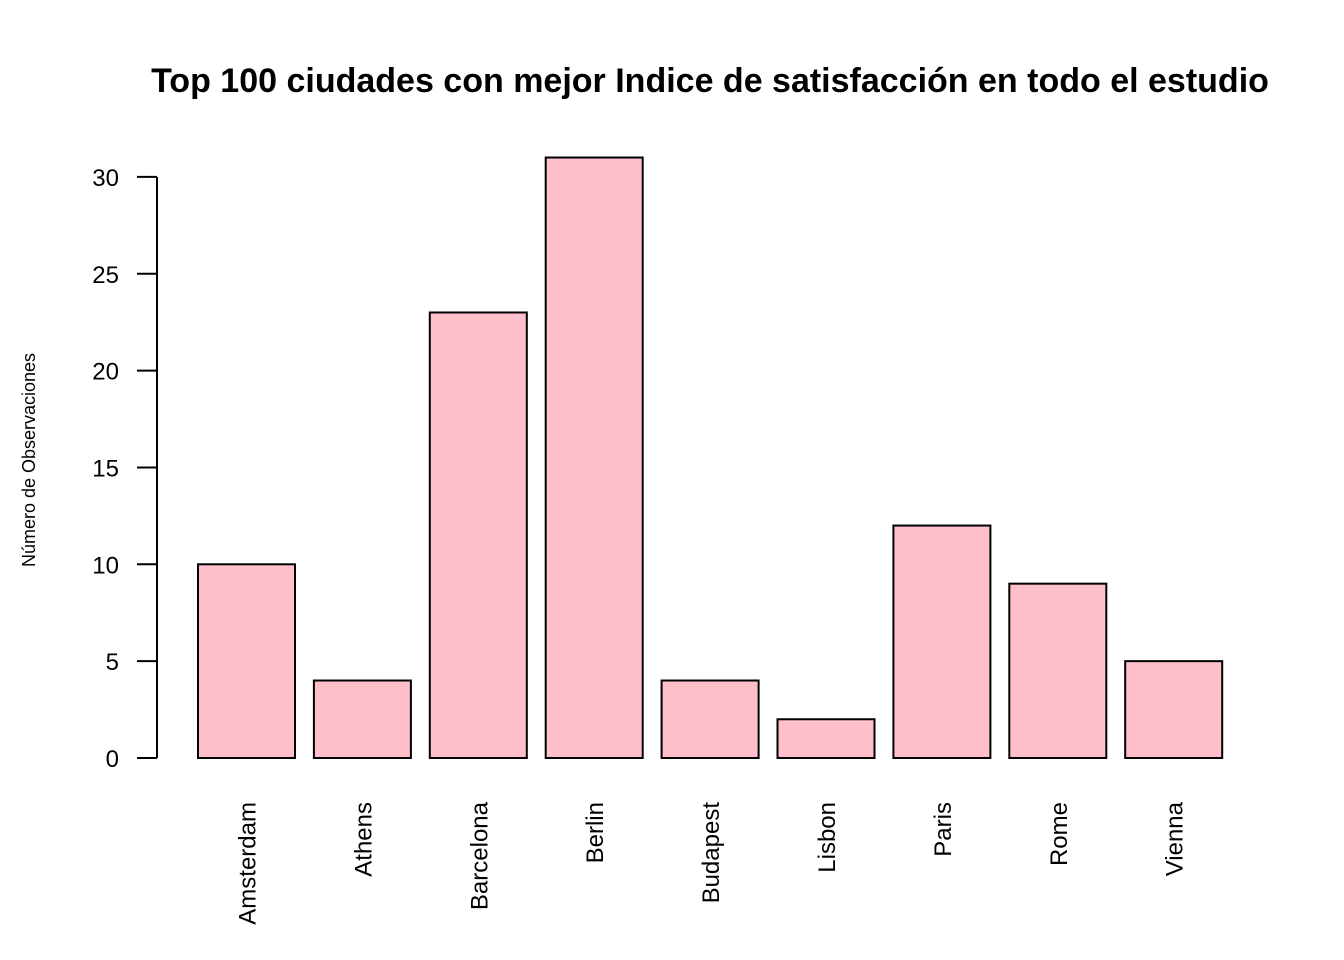 Image resolution: width=1344 pixels, height=960 pixels. What do you see at coordinates (942, 641) in the screenshot?
I see `bar-paris` at bounding box center [942, 641].